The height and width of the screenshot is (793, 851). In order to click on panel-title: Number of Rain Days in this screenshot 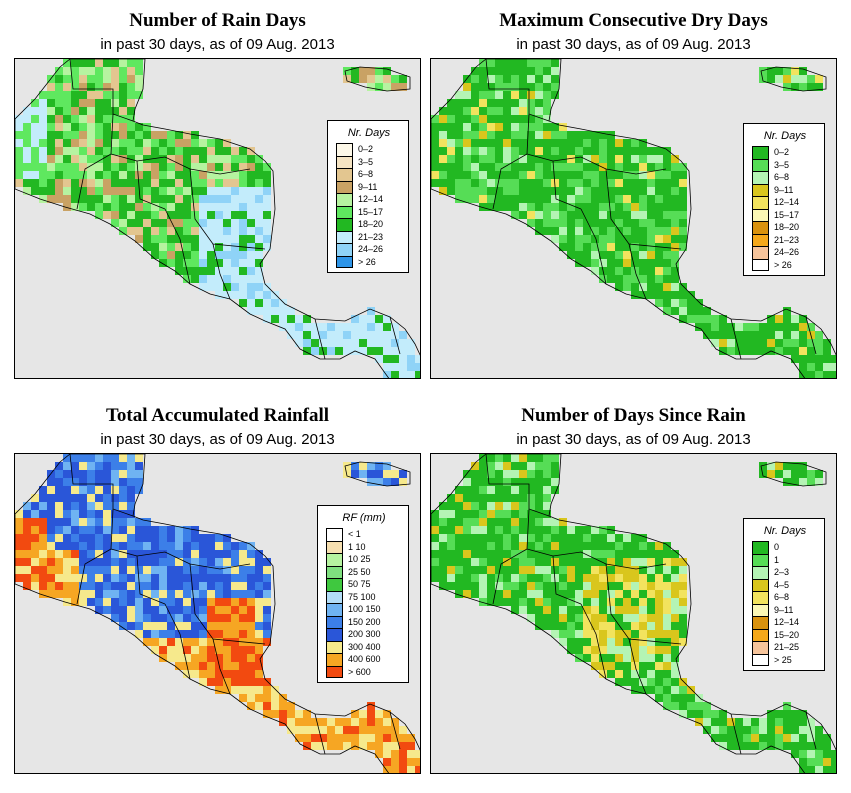, I will do `click(217, 20)`.